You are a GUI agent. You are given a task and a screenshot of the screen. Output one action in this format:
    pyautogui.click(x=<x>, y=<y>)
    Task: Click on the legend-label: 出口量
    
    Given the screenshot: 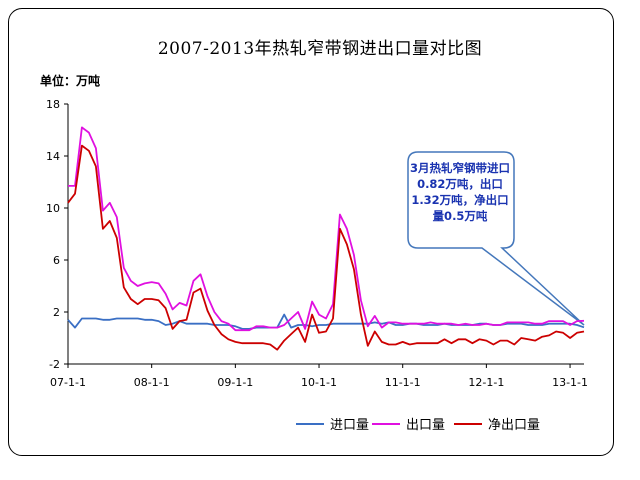 What is the action you would take?
    pyautogui.click(x=426, y=425)
    